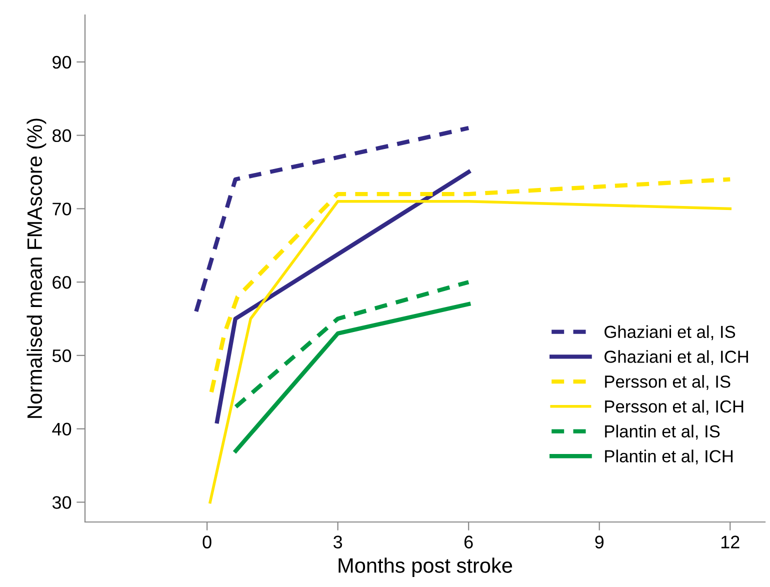  I want to click on x-tick-label: 3, so click(337, 542).